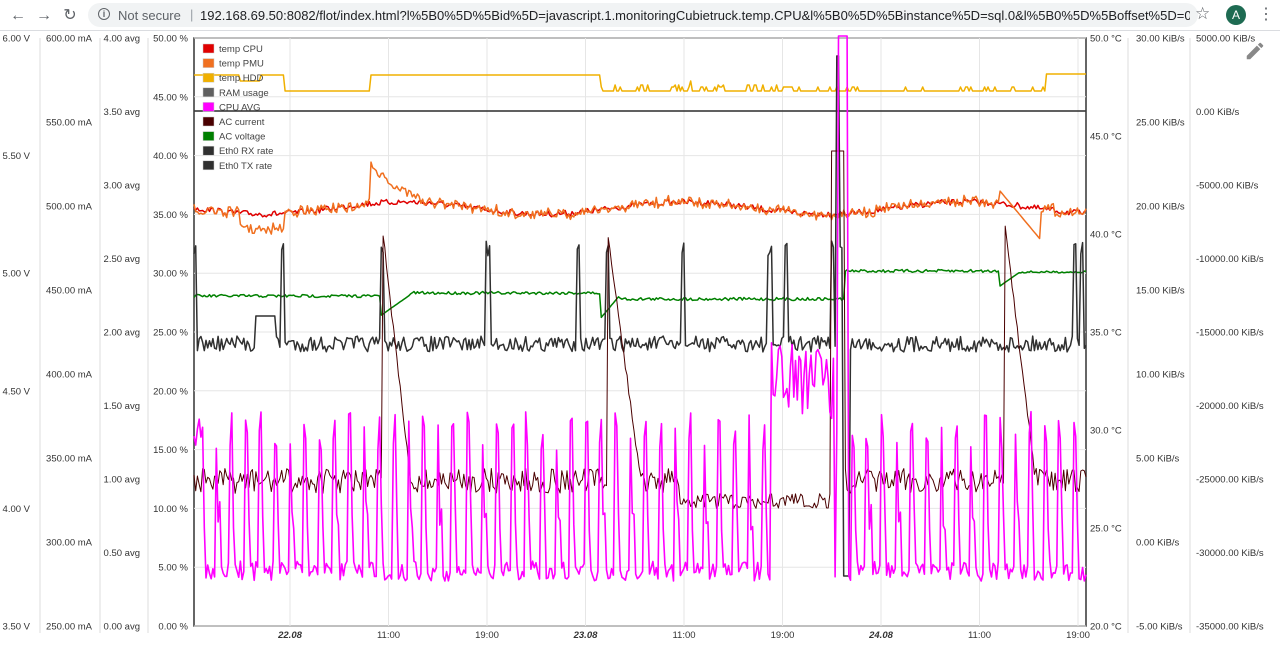 Image resolution: width=1280 pixels, height=656 pixels. What do you see at coordinates (122, 333) in the screenshot?
I see `y-tick-label: 2.00 avg` at bounding box center [122, 333].